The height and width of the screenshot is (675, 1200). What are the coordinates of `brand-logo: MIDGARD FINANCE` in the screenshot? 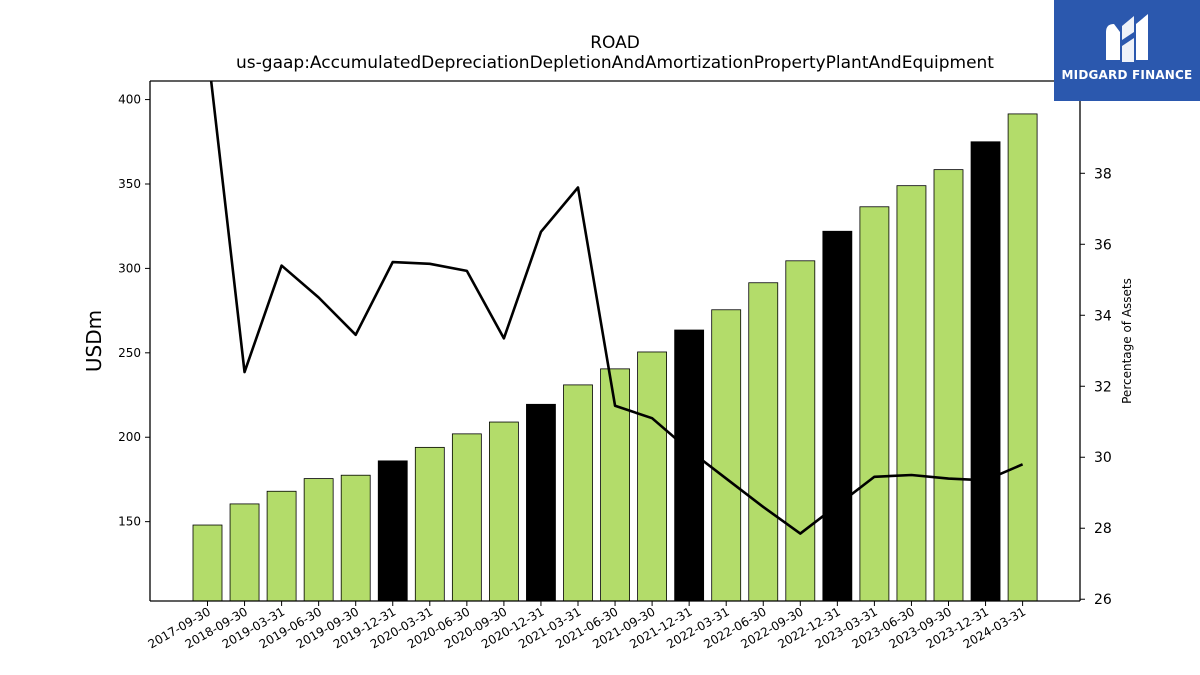 It's located at (1127, 50).